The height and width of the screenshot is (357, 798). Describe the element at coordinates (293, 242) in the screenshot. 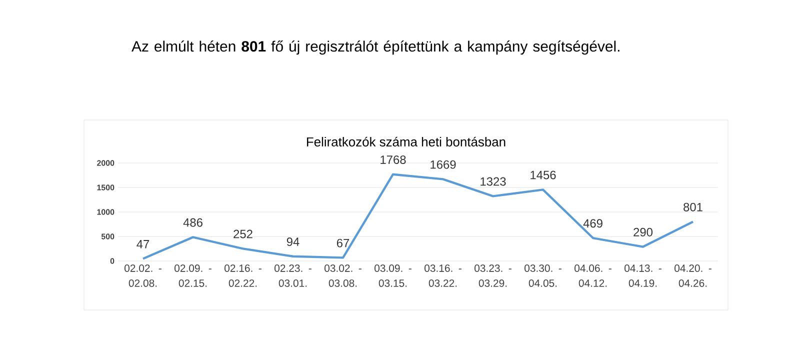

I see `data-label: 94` at that location.